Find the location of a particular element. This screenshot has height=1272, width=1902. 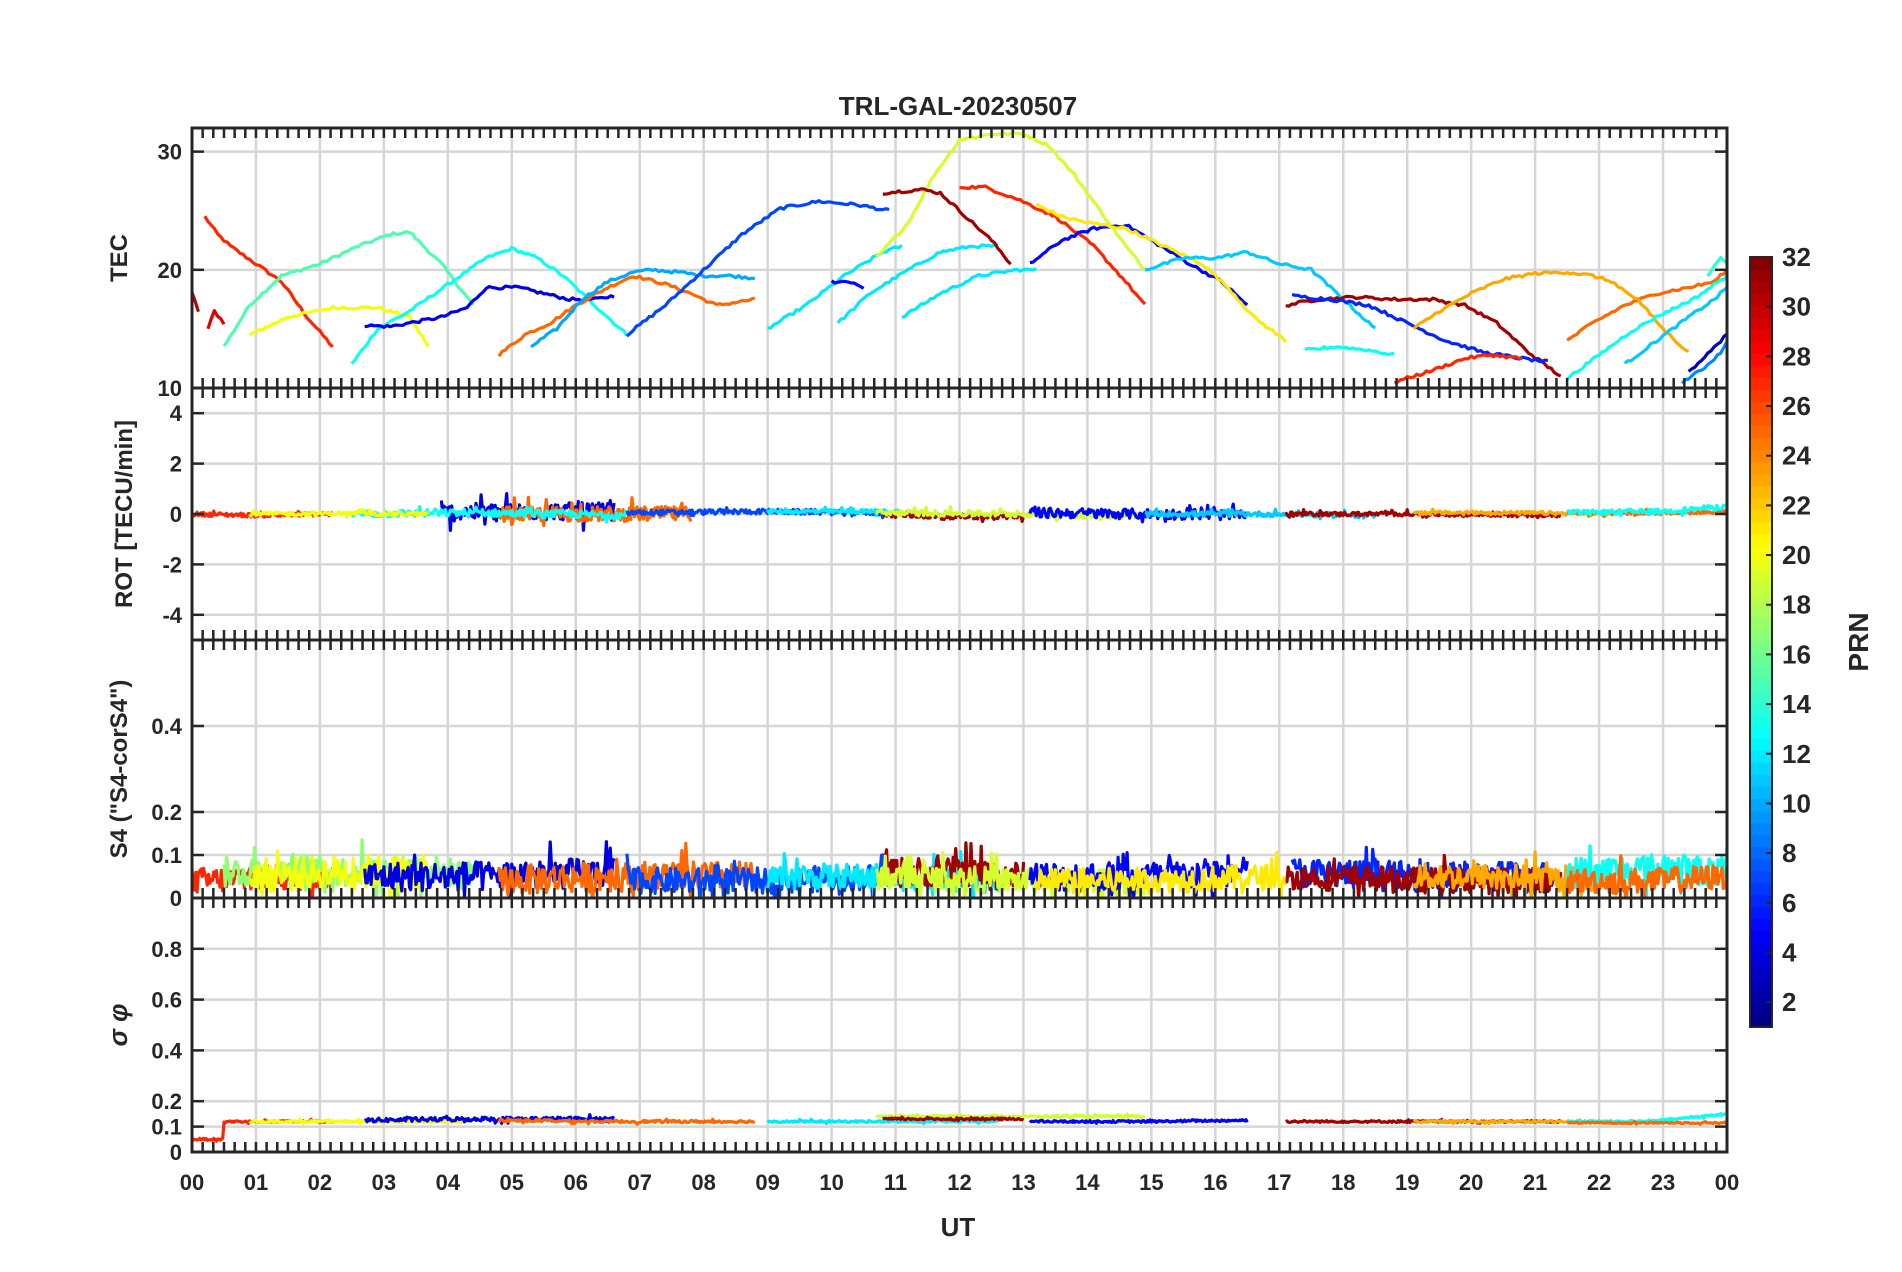

prn-14-series-line is located at coordinates (1716, 267).